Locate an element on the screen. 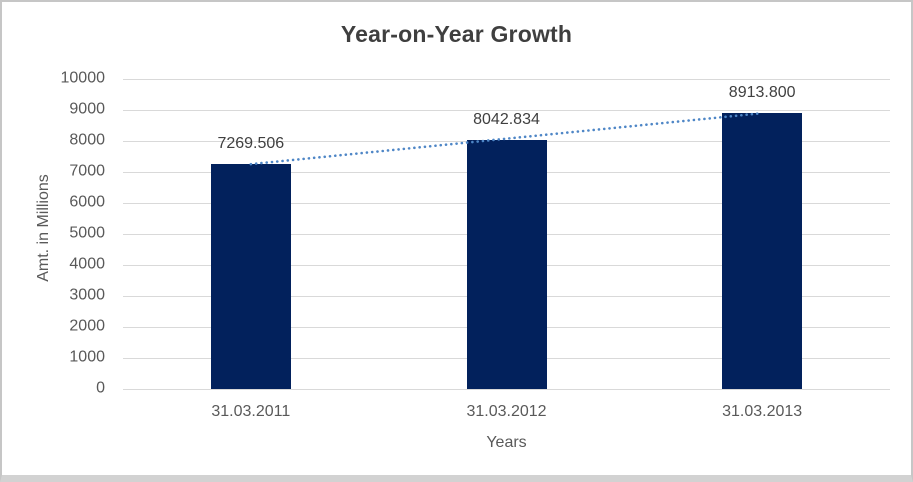 Image resolution: width=913 pixels, height=482 pixels. y-tick-label: 4000 is located at coordinates (87, 264).